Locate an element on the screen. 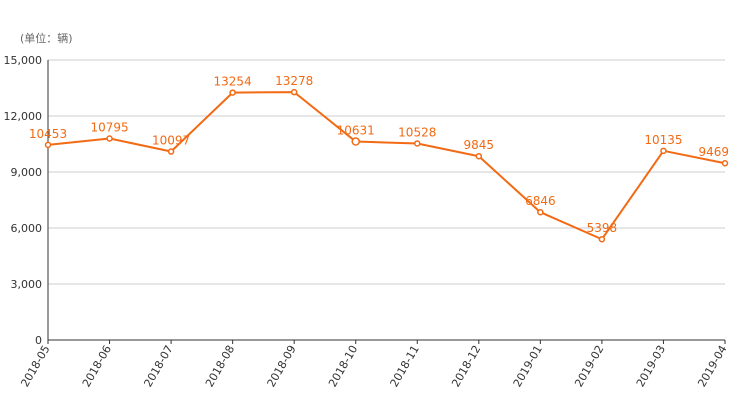  data-label: 10795 is located at coordinates (109, 127).